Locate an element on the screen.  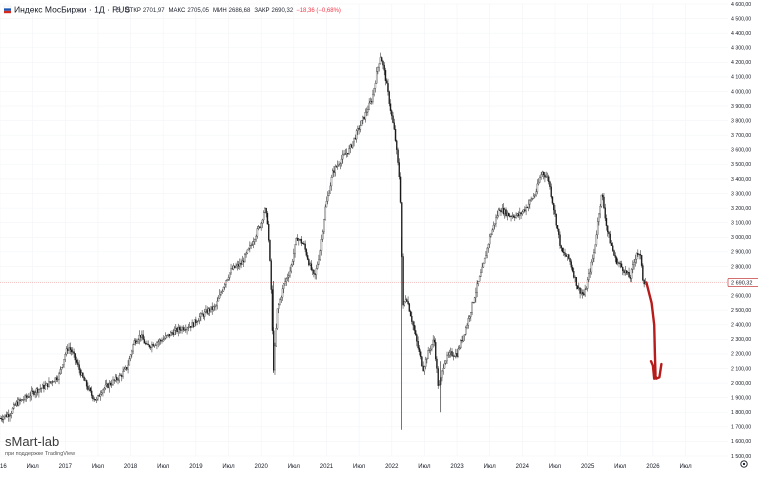
symbol-title: Индекс МосБиржи · 1Д · RUS is located at coordinates (72, 10).